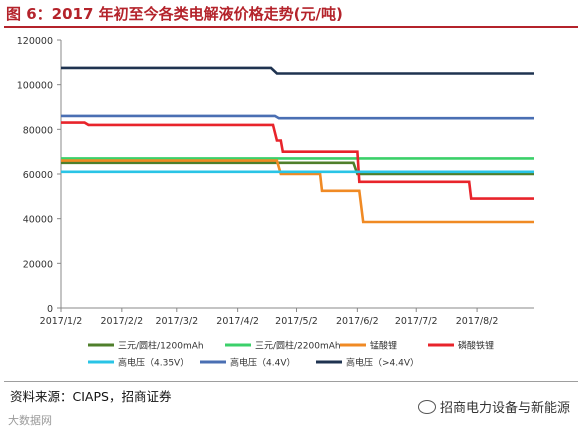 The height and width of the screenshot is (433, 582). What do you see at coordinates (296, 321) in the screenshot?
I see `x-tick-label: 2017/5/2` at bounding box center [296, 321].